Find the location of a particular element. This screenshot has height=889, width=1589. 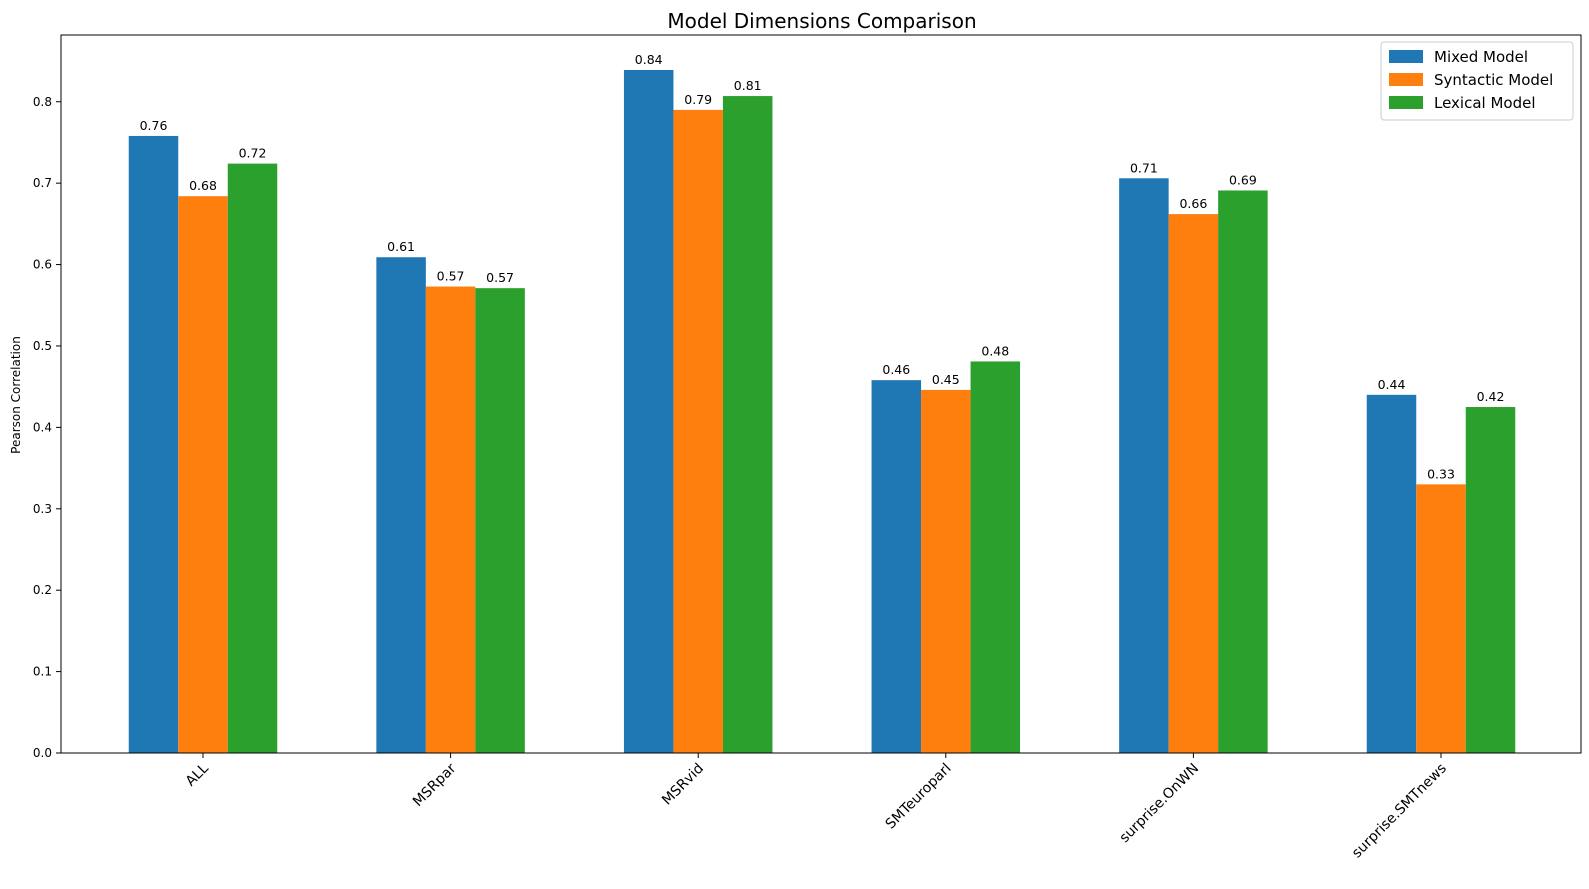

y-tick-label: 0.1 is located at coordinates (42, 672).